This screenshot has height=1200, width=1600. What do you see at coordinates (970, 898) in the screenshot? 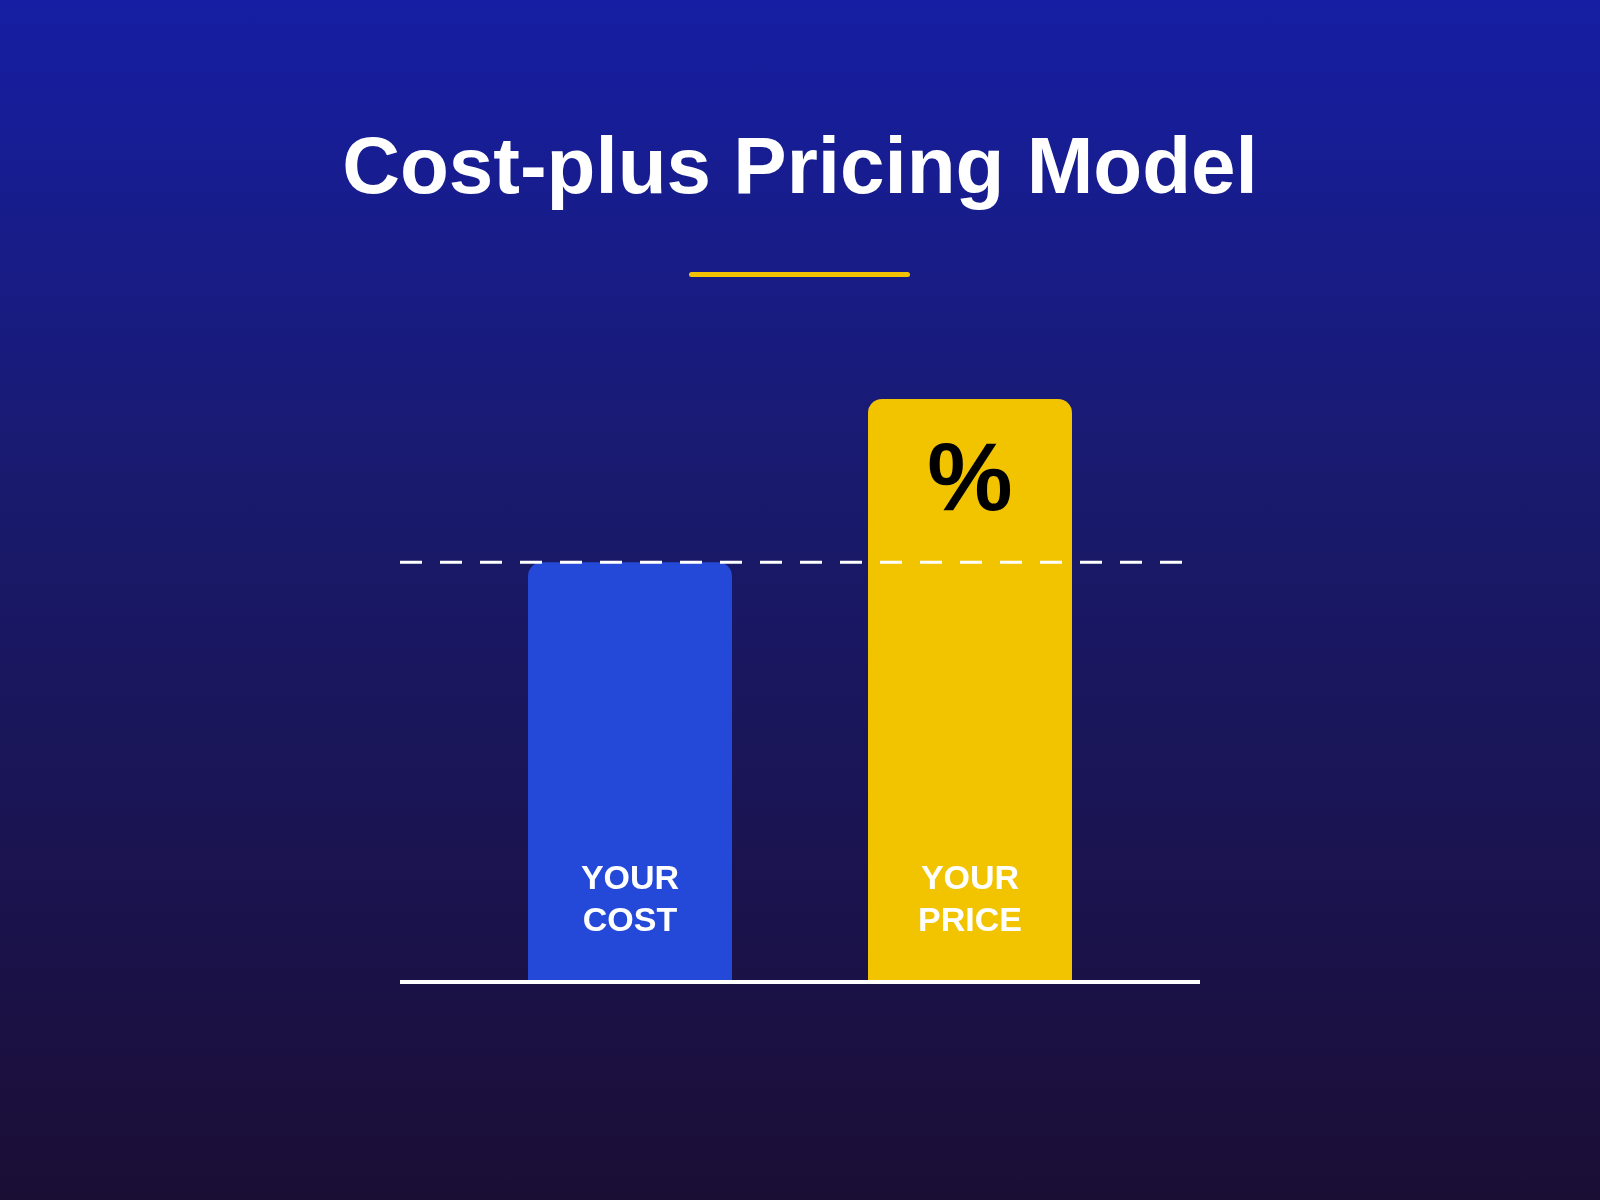
I see `x-tick-label: YOUR PRICE` at bounding box center [970, 898].